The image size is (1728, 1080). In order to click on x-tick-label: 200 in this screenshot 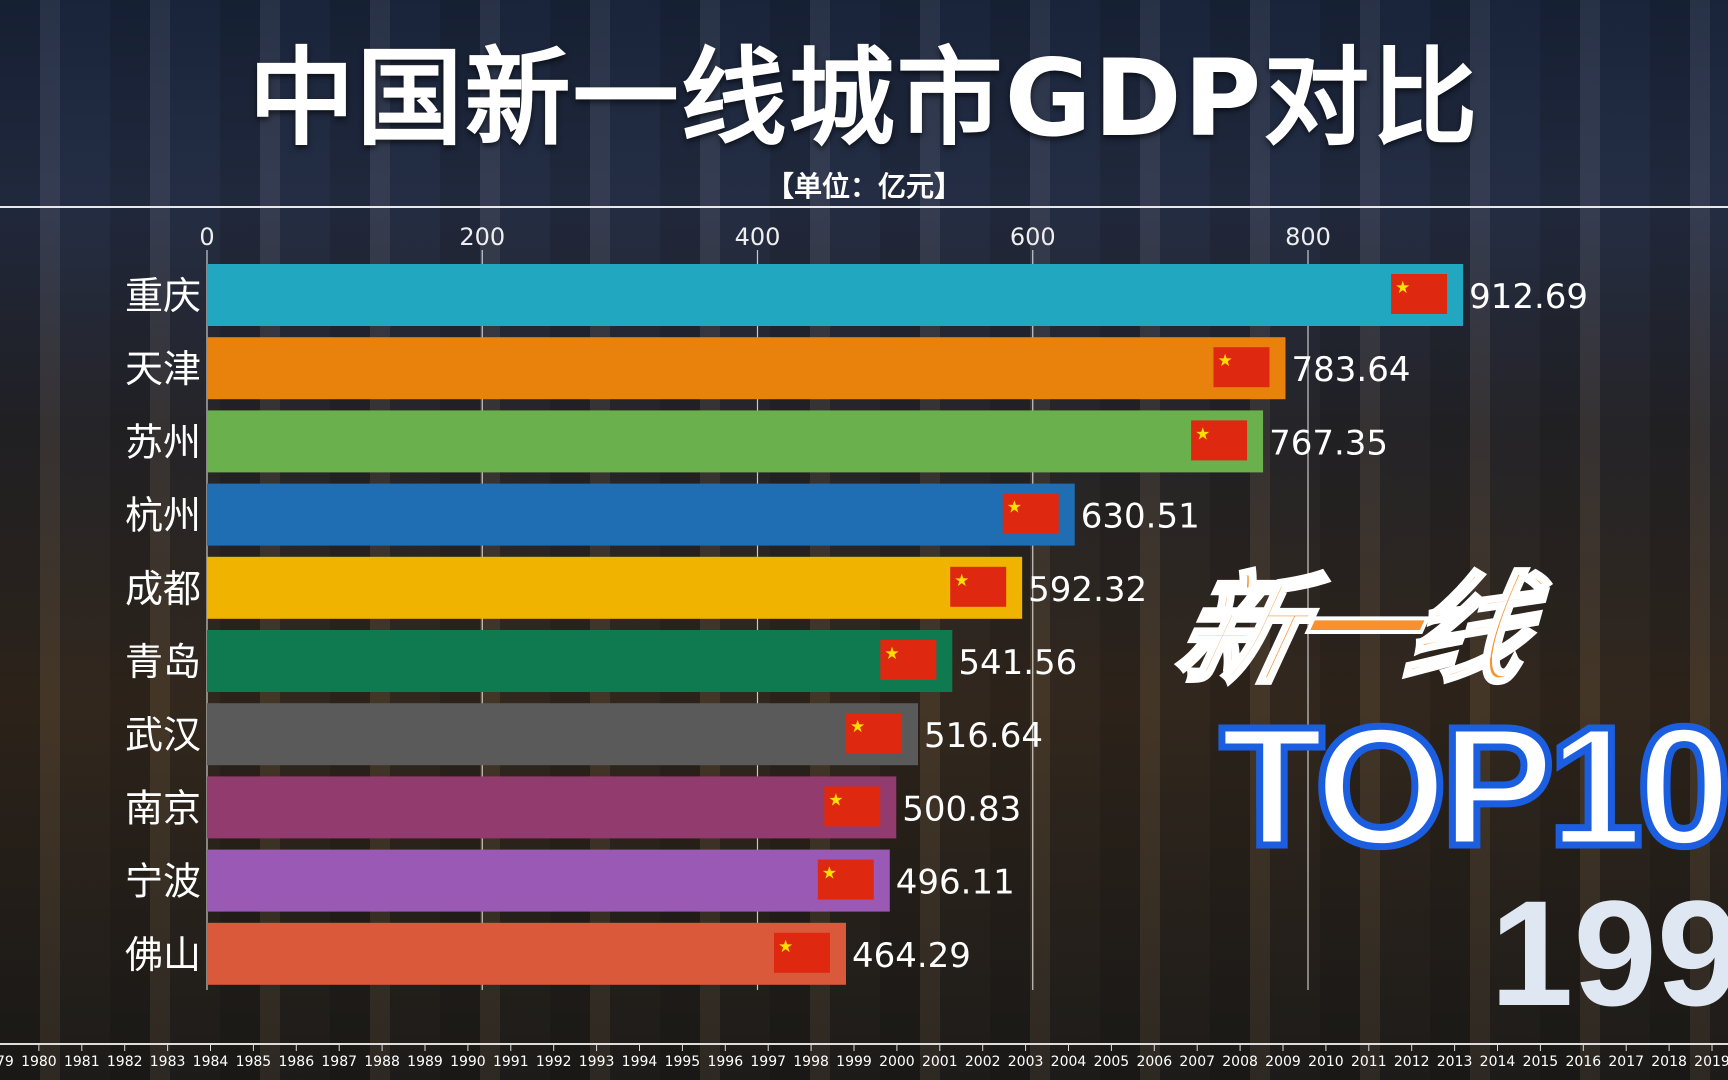, I will do `click(482, 237)`.